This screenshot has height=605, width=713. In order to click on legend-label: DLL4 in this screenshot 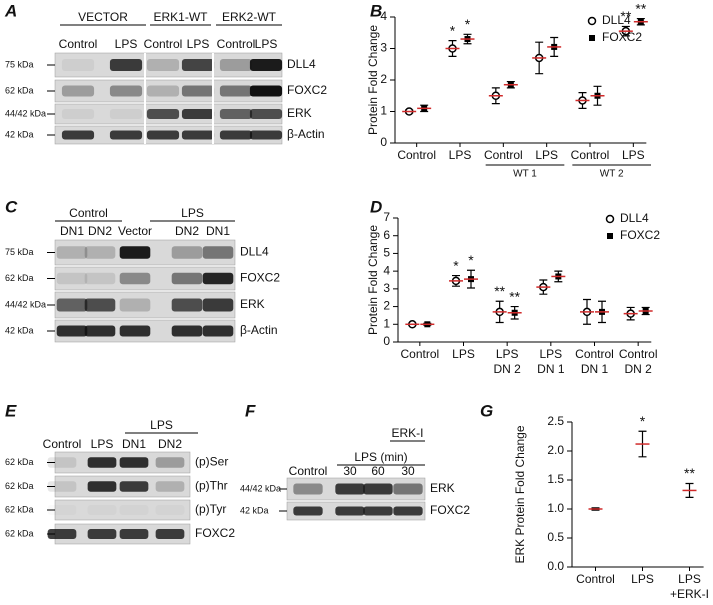, I will do `click(634, 218)`.